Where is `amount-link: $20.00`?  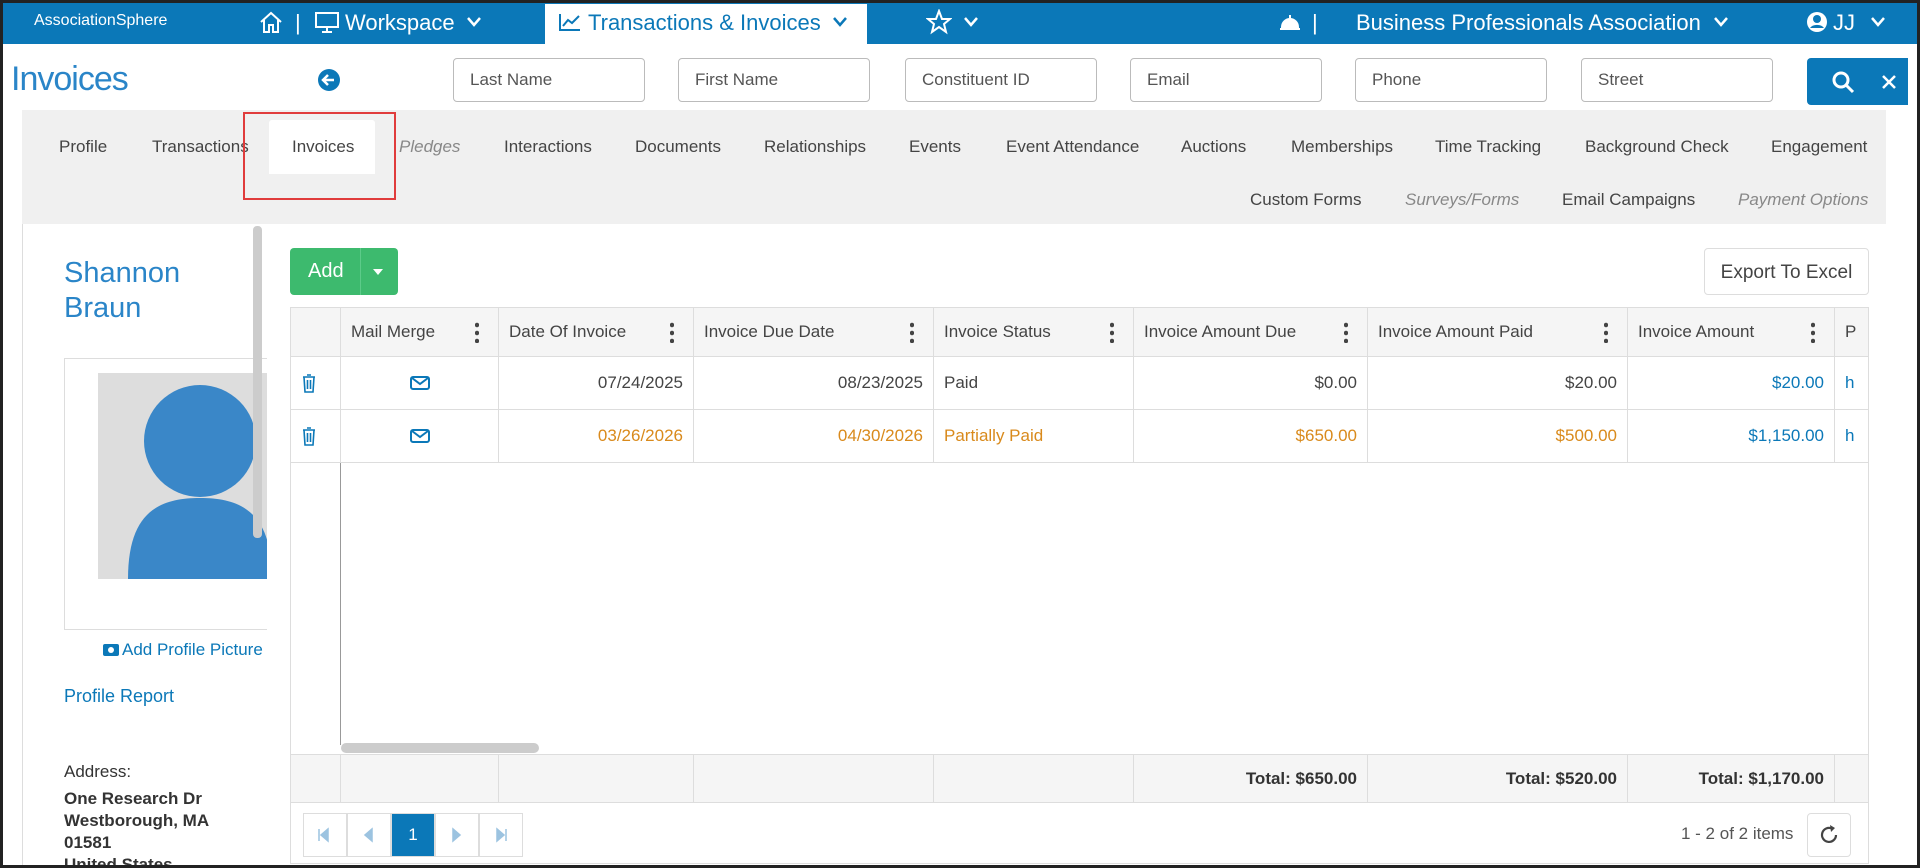 amount-link: $20.00 is located at coordinates (1731, 383).